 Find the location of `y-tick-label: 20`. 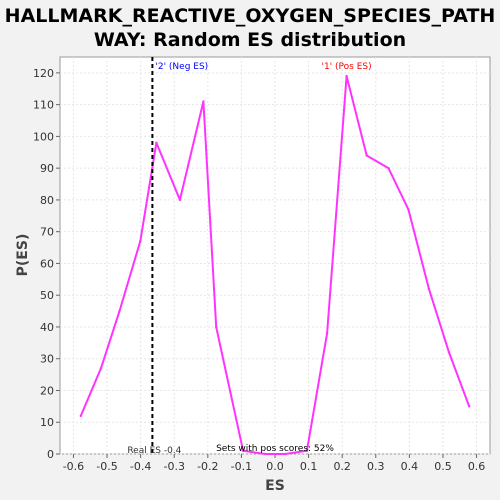

y-tick-label: 20 is located at coordinates (47, 390).